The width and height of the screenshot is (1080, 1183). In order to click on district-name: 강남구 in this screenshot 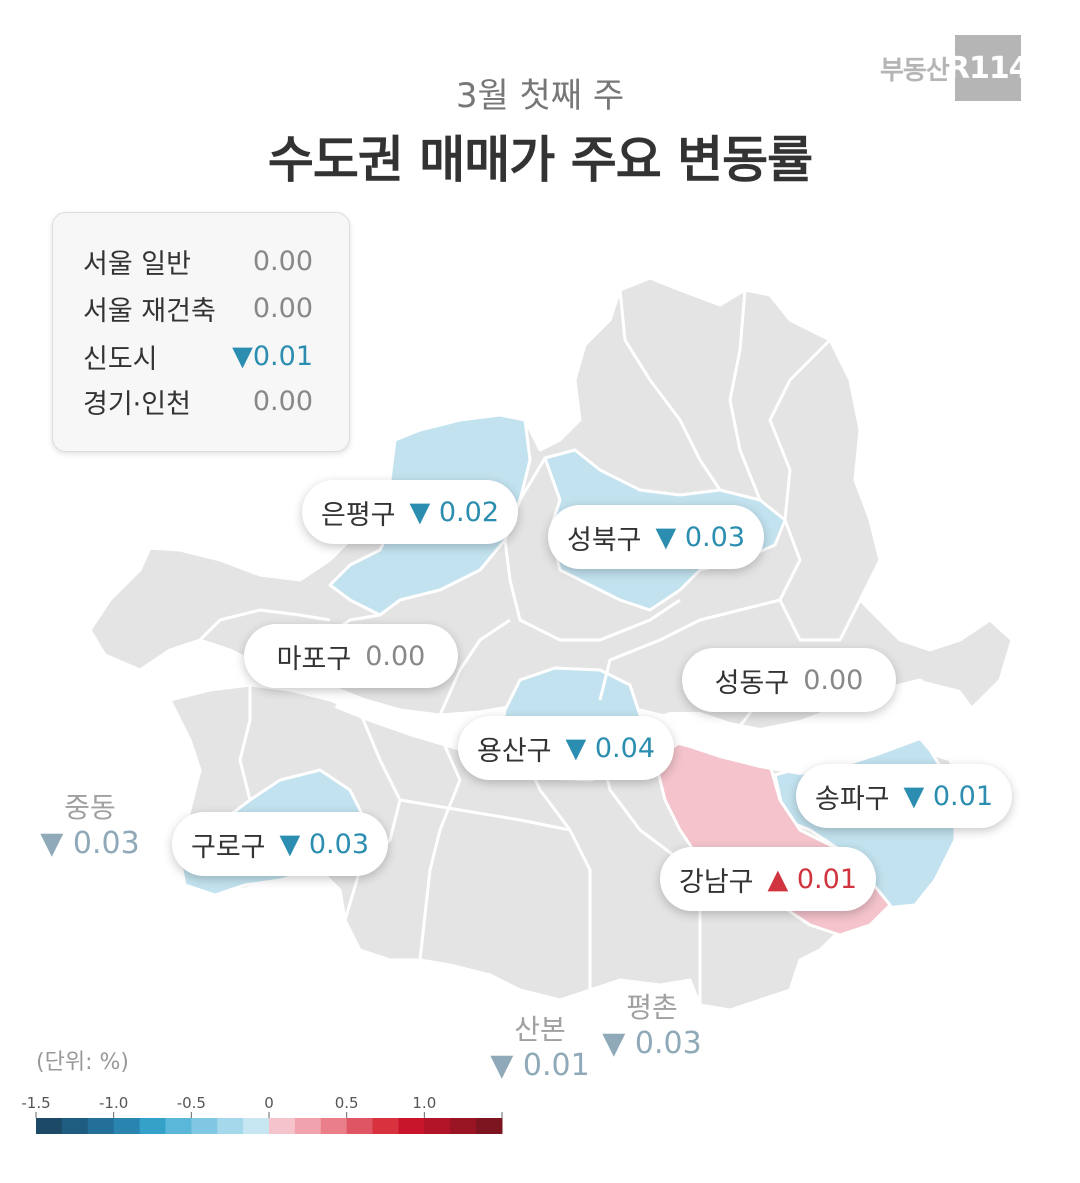, I will do `click(716, 882)`.